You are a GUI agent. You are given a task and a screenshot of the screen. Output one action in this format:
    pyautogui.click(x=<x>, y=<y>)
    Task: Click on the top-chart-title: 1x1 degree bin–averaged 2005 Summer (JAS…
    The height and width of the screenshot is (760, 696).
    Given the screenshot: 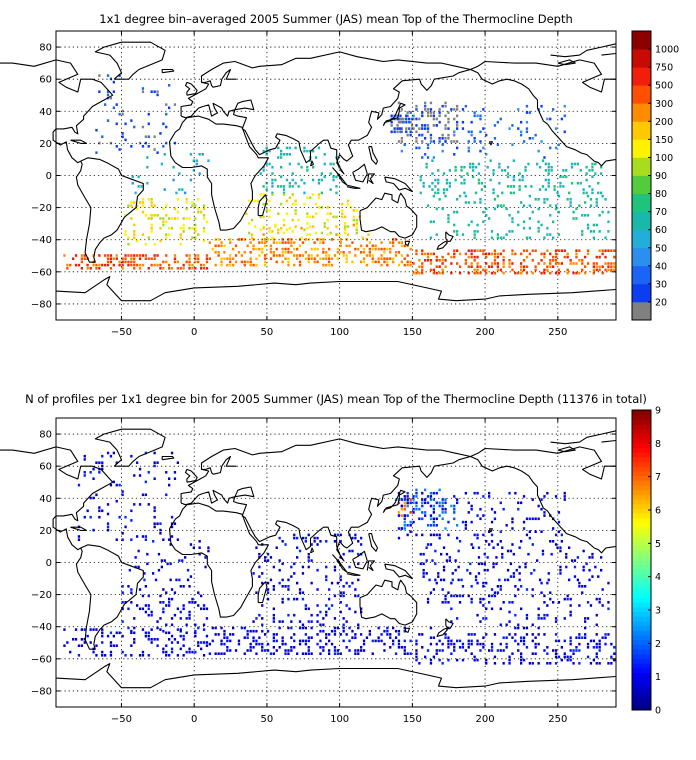 What is the action you would take?
    pyautogui.click(x=336, y=19)
    